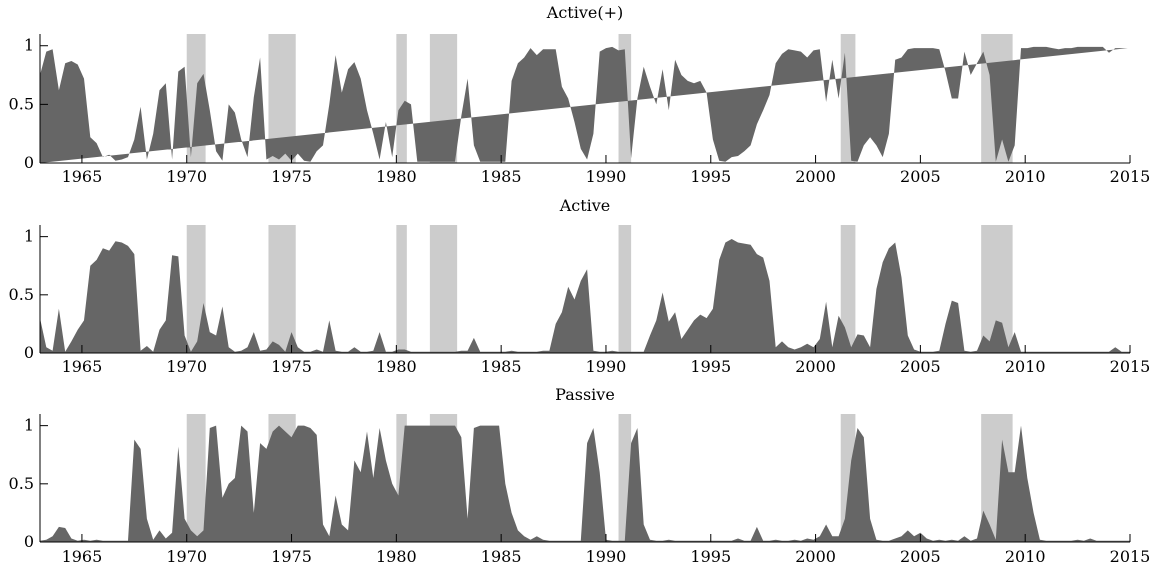 This screenshot has width=1163, height=575. Describe the element at coordinates (585, 394) in the screenshot. I see `panel-title: Passive` at that location.